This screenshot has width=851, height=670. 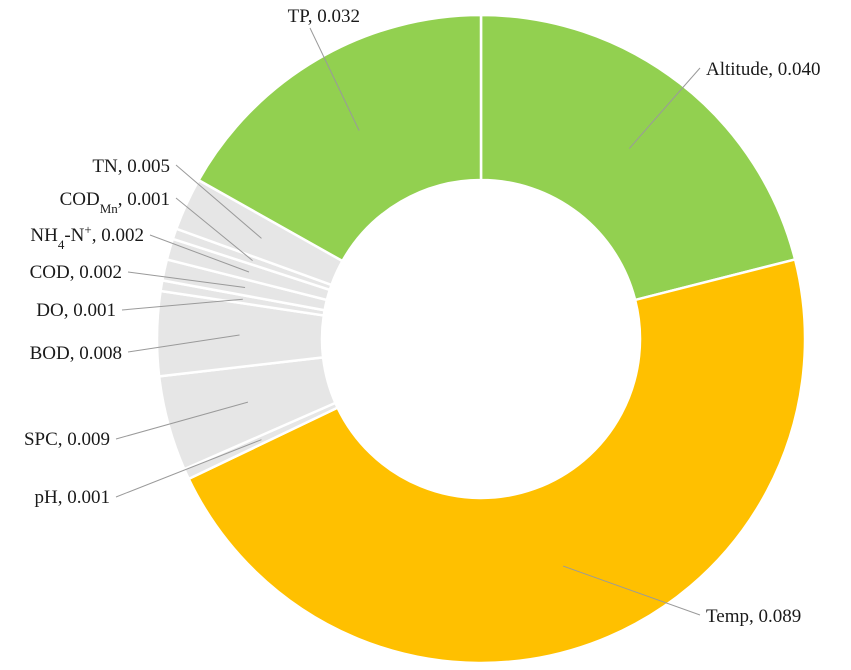 What do you see at coordinates (115, 202) in the screenshot?
I see `label-codmn: CODMn, 0.001` at bounding box center [115, 202].